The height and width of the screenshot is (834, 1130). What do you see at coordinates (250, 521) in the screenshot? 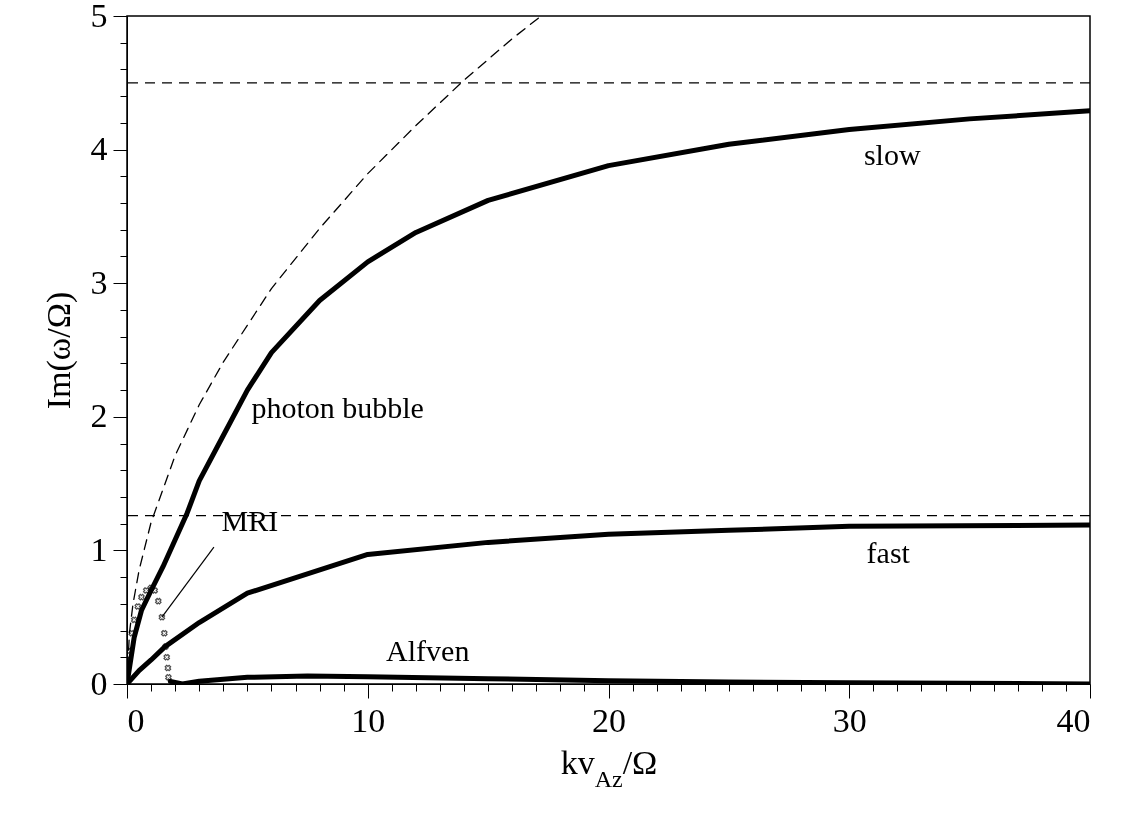
I see `annotation: MRI` at bounding box center [250, 521].